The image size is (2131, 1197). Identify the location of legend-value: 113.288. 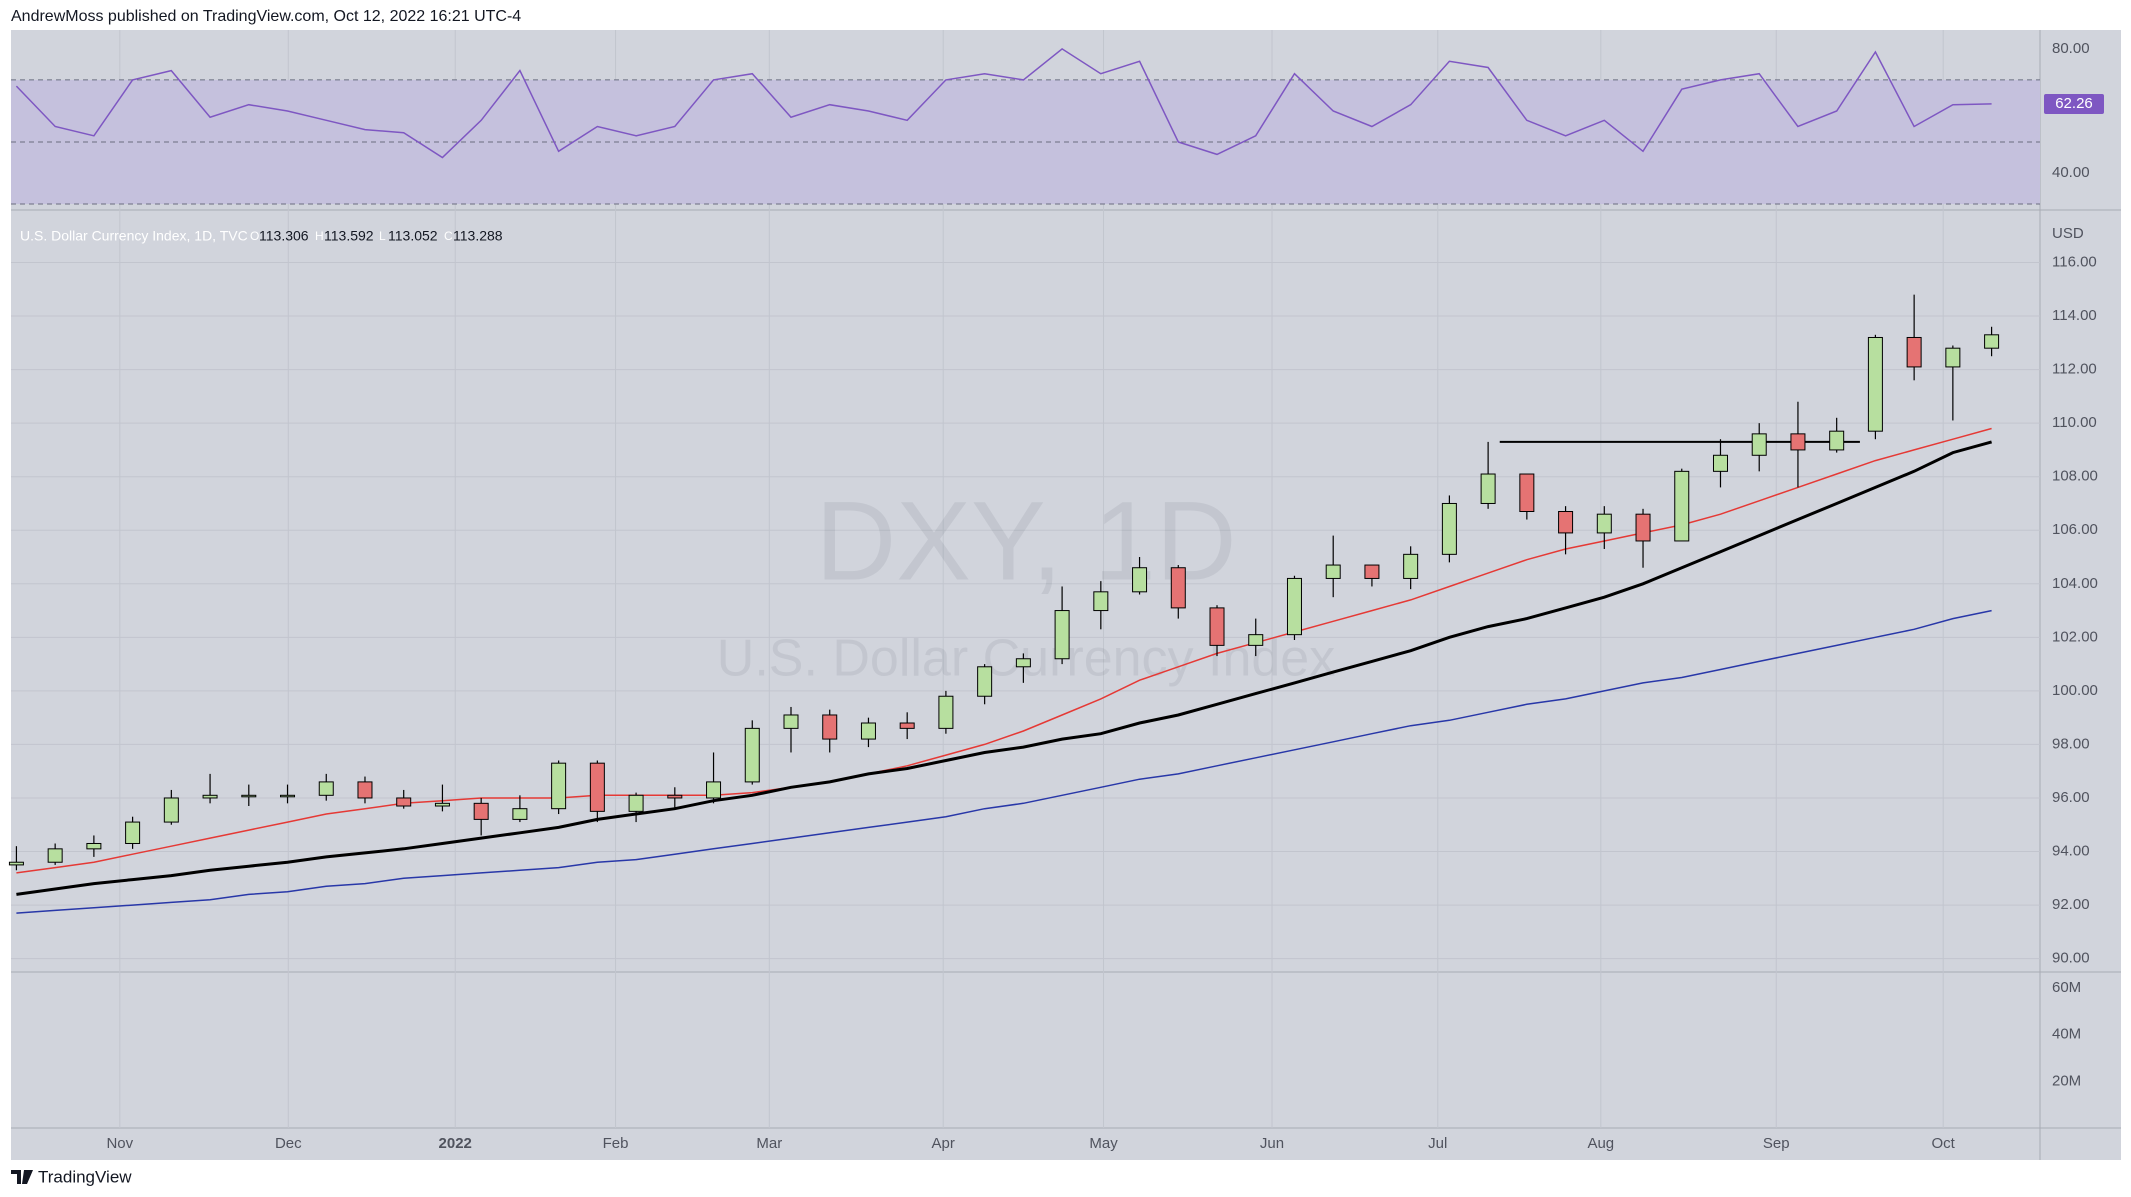
(478, 236).